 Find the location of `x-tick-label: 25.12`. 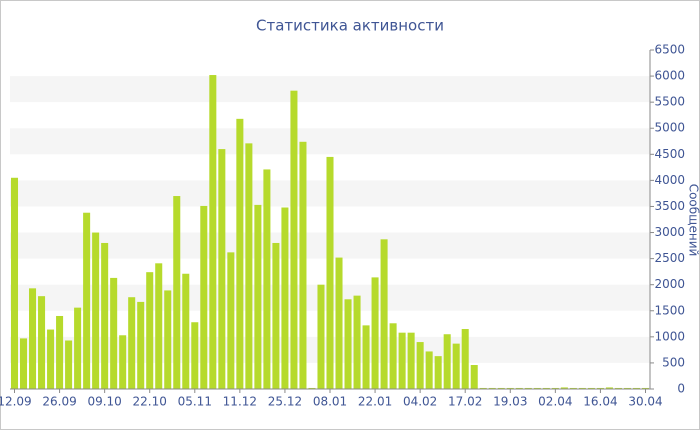

x-tick-label: 25.12 is located at coordinates (285, 402).